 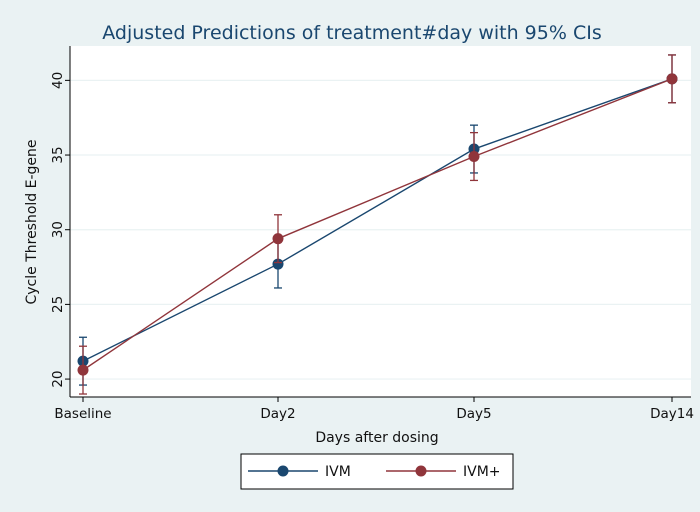 What do you see at coordinates (58, 154) in the screenshot?
I see `y-tick-label: 35` at bounding box center [58, 154].